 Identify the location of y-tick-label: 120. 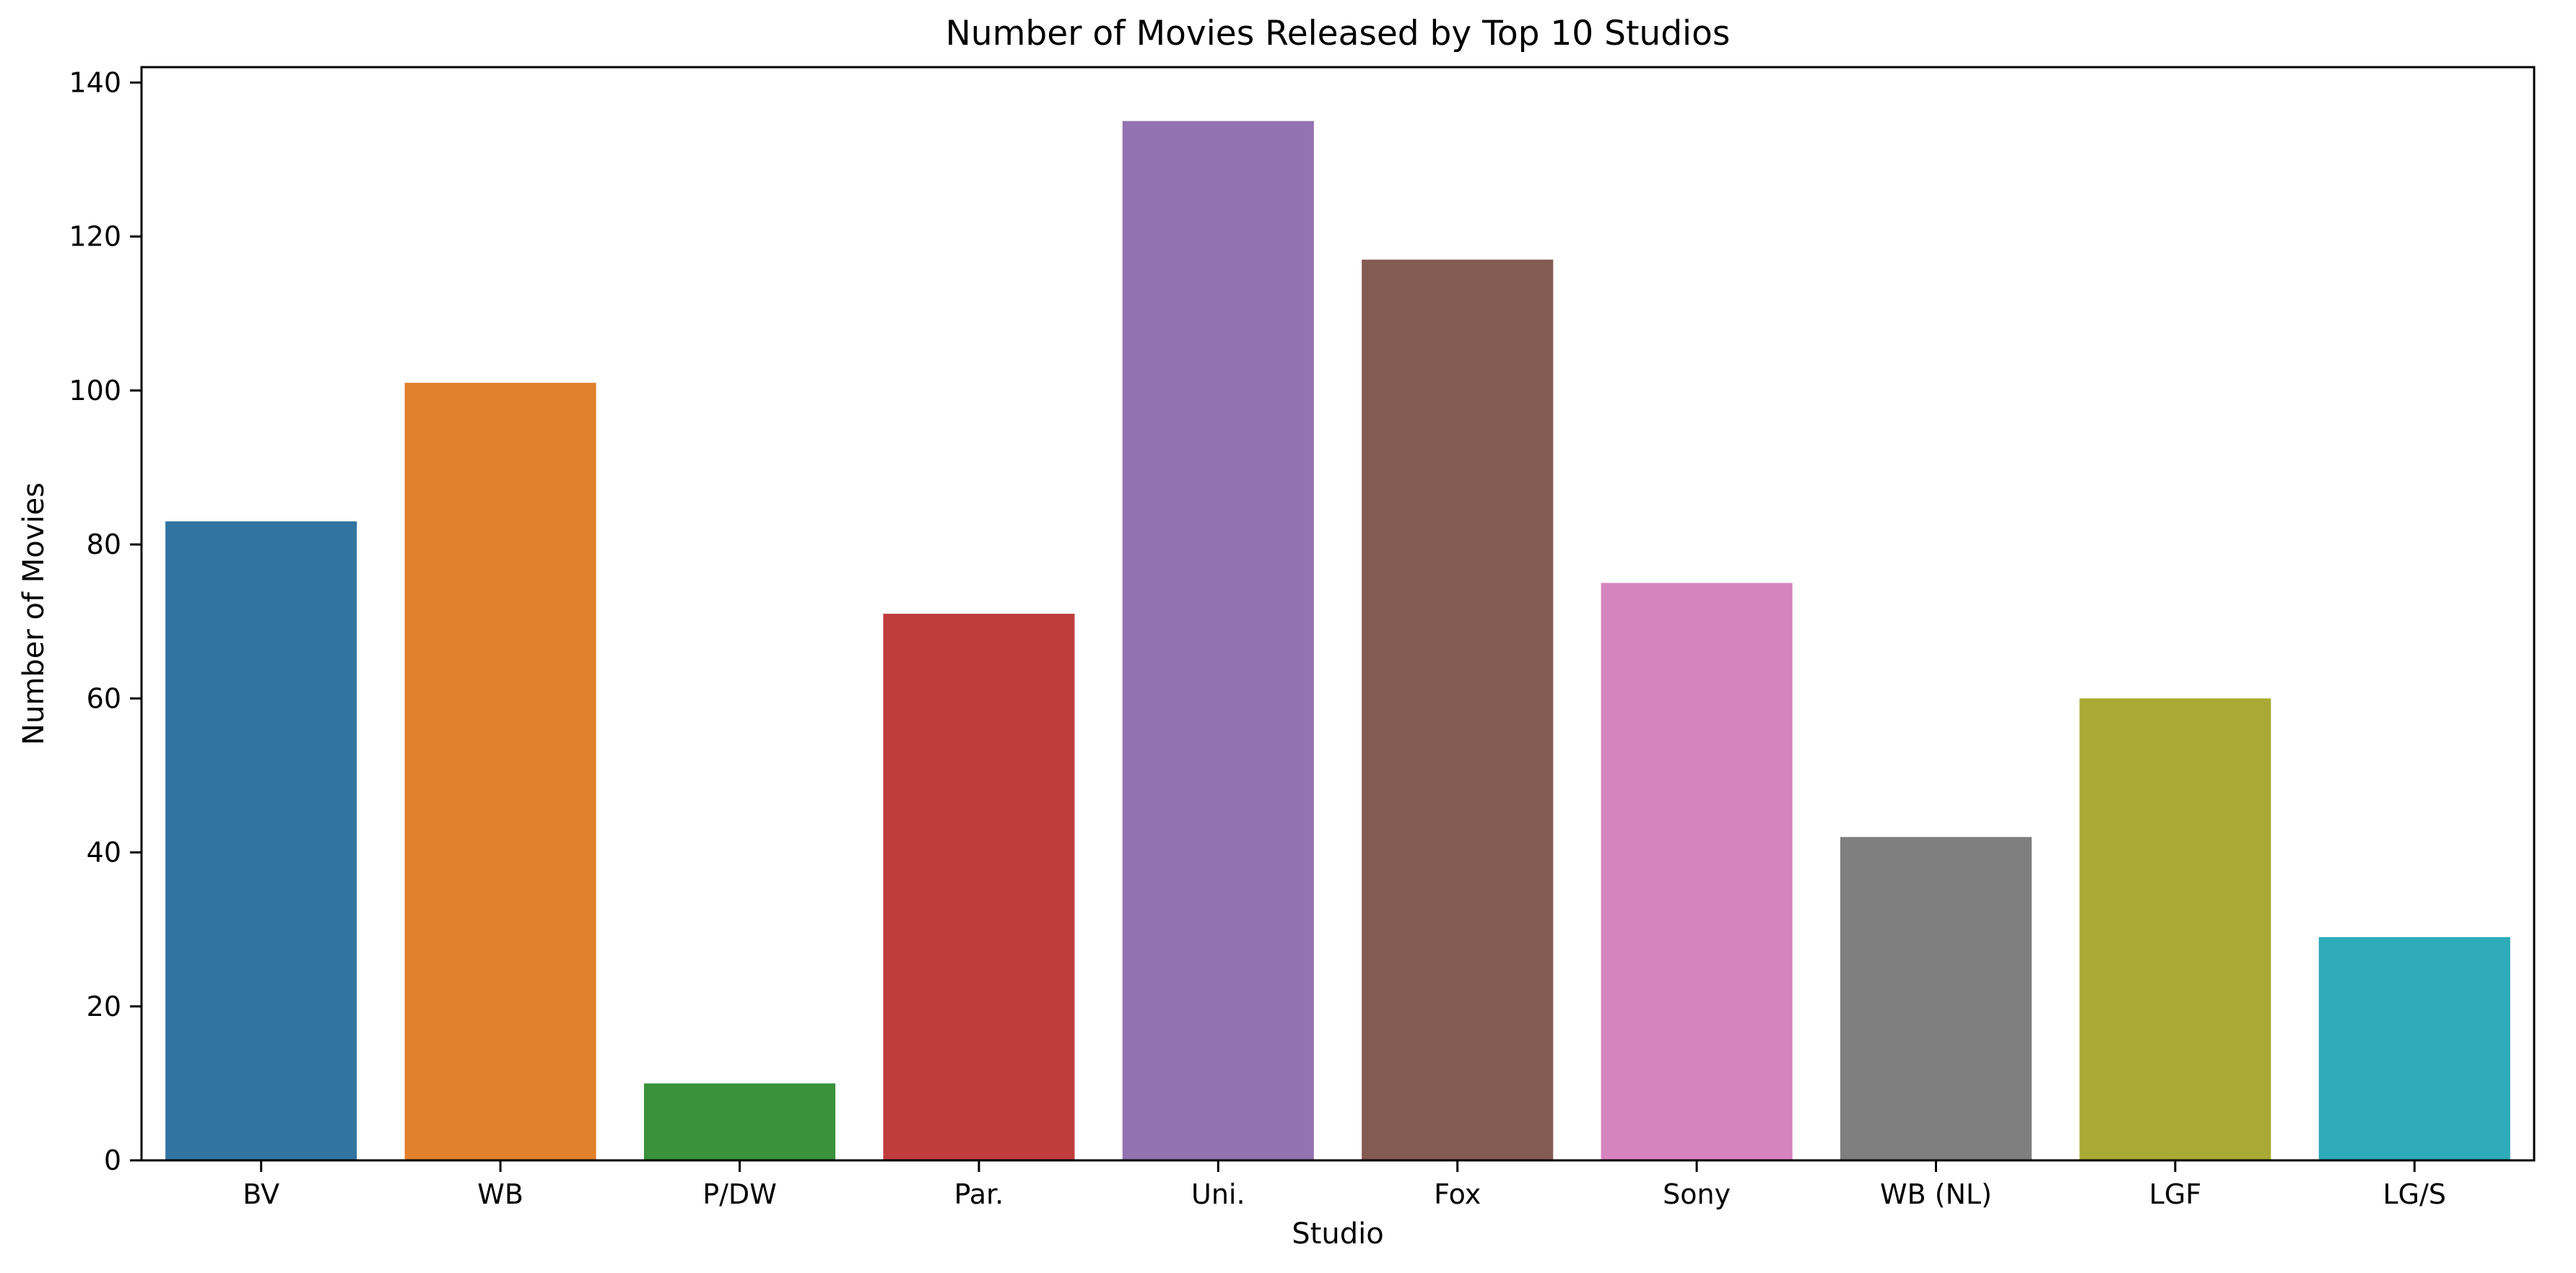
(95, 237).